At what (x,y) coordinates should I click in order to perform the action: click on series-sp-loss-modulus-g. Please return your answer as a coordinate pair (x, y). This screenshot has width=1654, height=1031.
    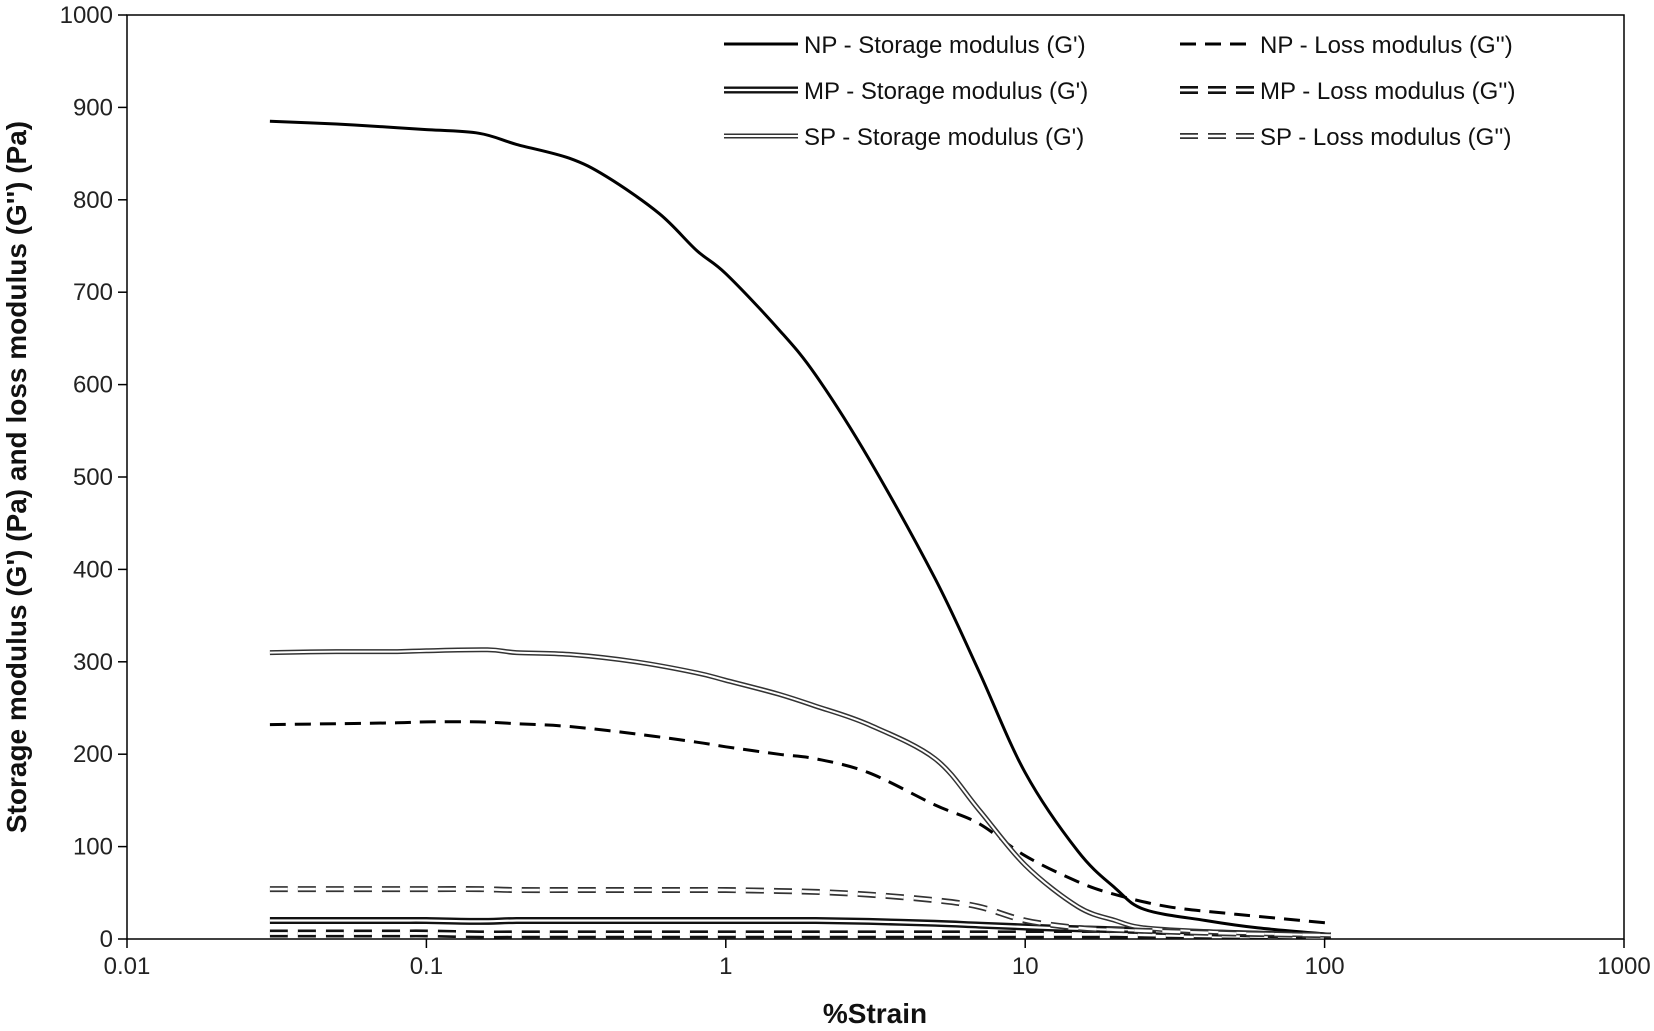
    Looking at the image, I should click on (800, 912).